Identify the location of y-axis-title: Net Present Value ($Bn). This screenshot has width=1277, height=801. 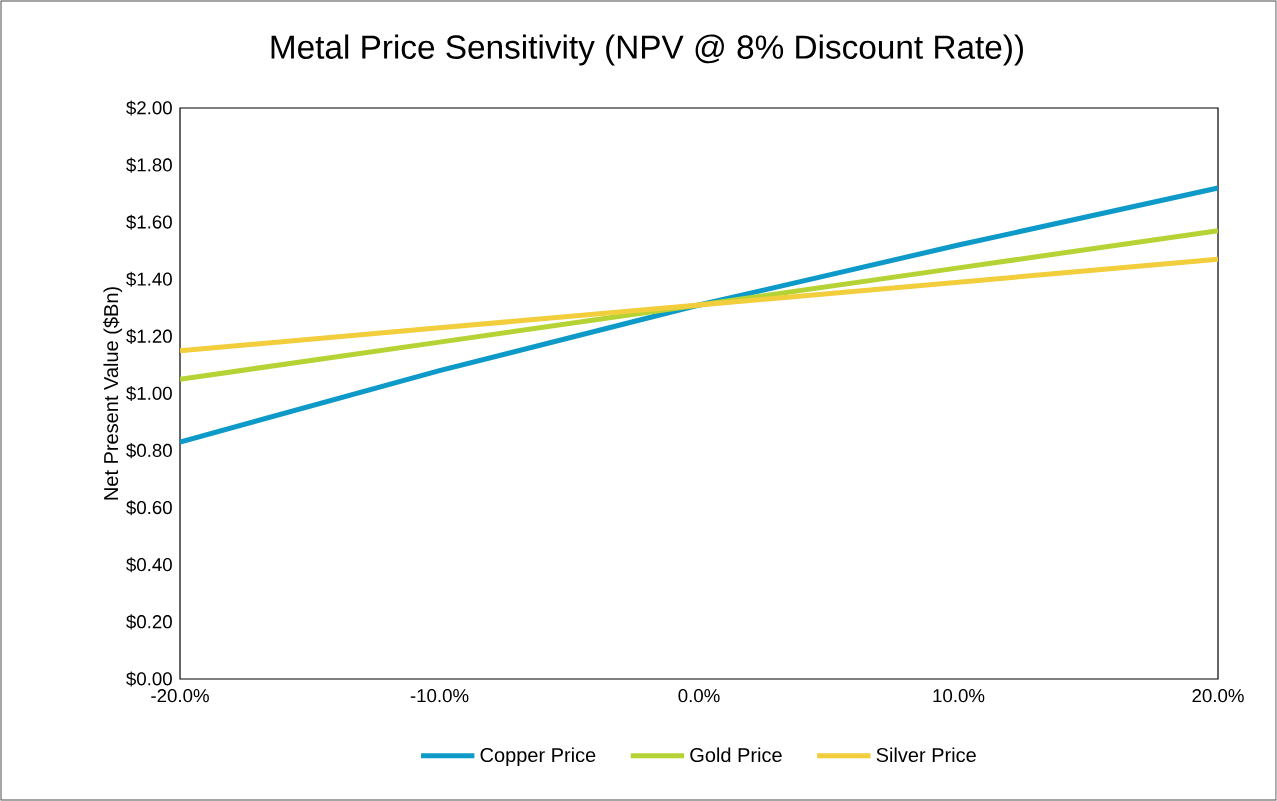
(113, 393).